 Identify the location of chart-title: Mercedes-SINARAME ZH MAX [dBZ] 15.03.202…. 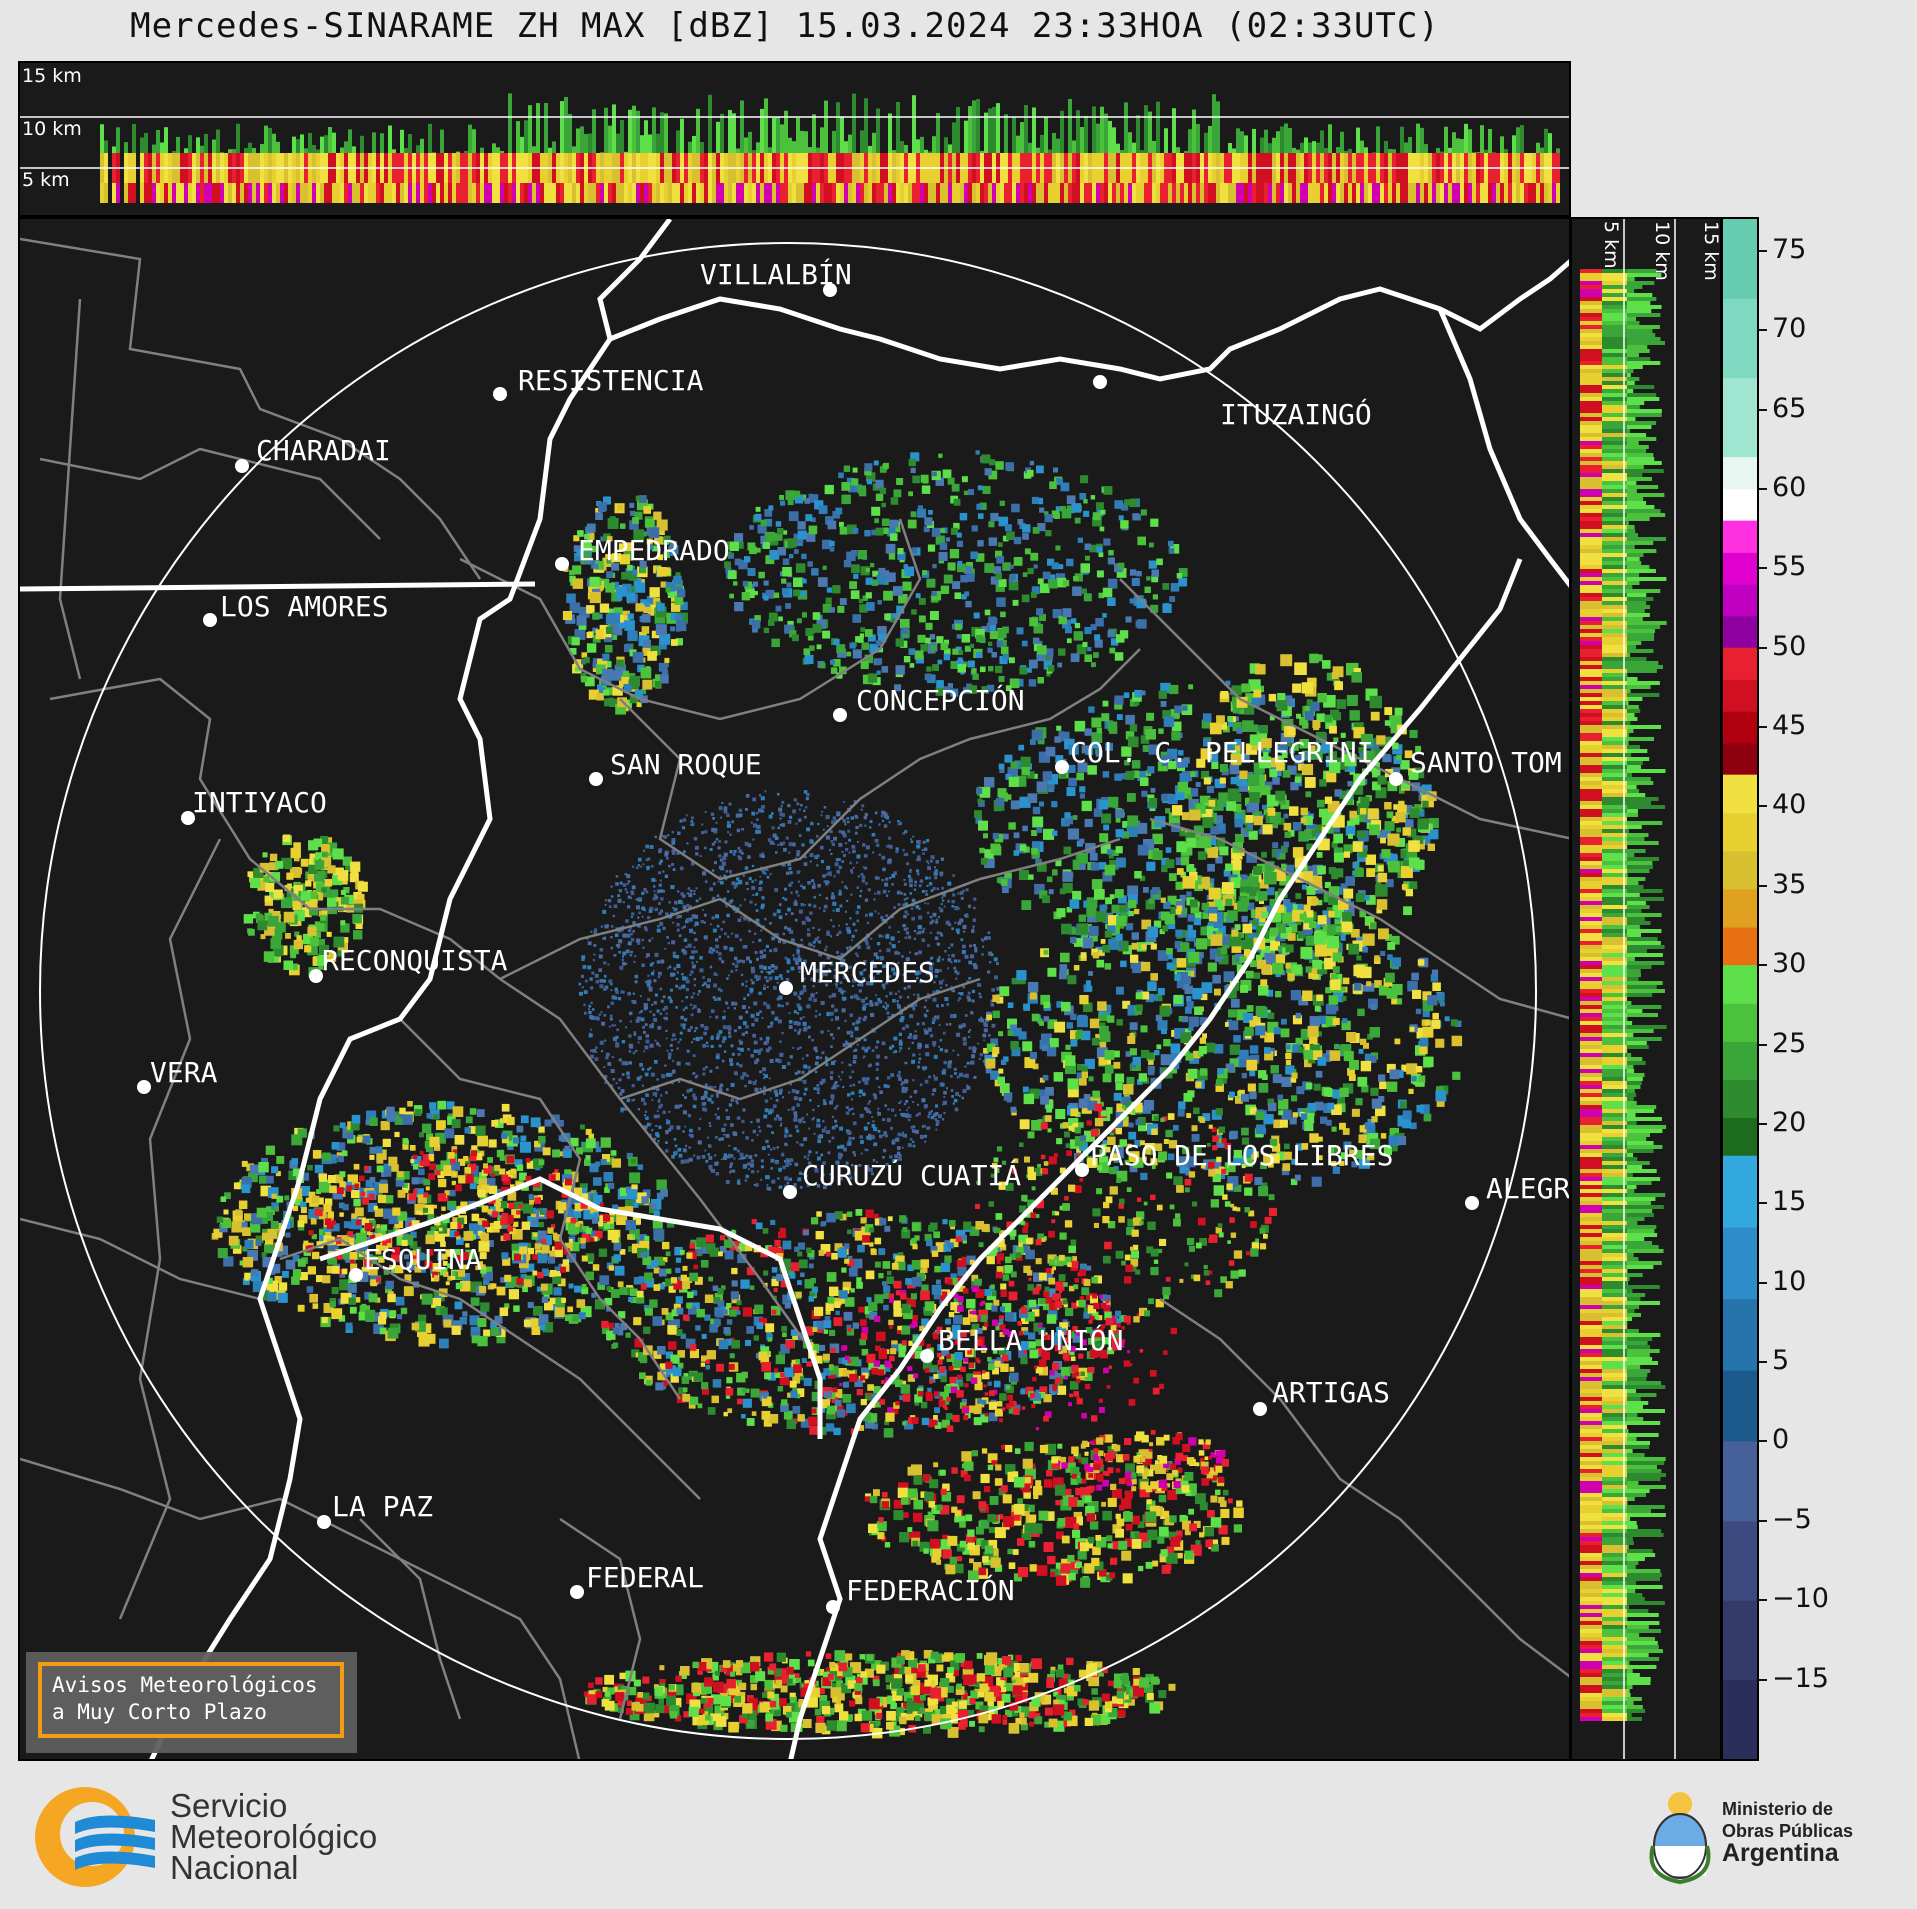
(785, 26).